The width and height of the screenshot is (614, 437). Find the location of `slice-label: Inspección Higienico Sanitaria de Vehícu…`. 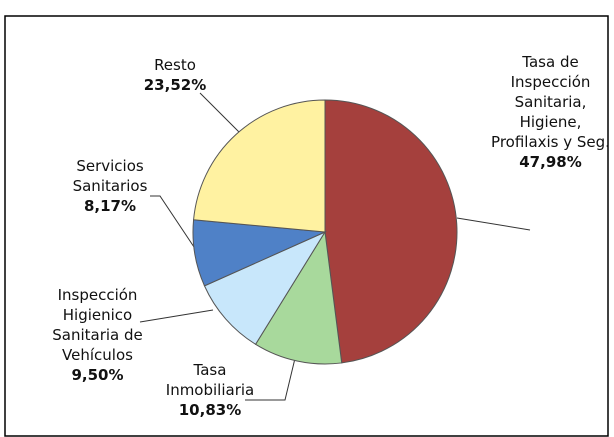

slice-label: Inspección Higienico Sanitaria de Vehícu… is located at coordinates (97, 335).